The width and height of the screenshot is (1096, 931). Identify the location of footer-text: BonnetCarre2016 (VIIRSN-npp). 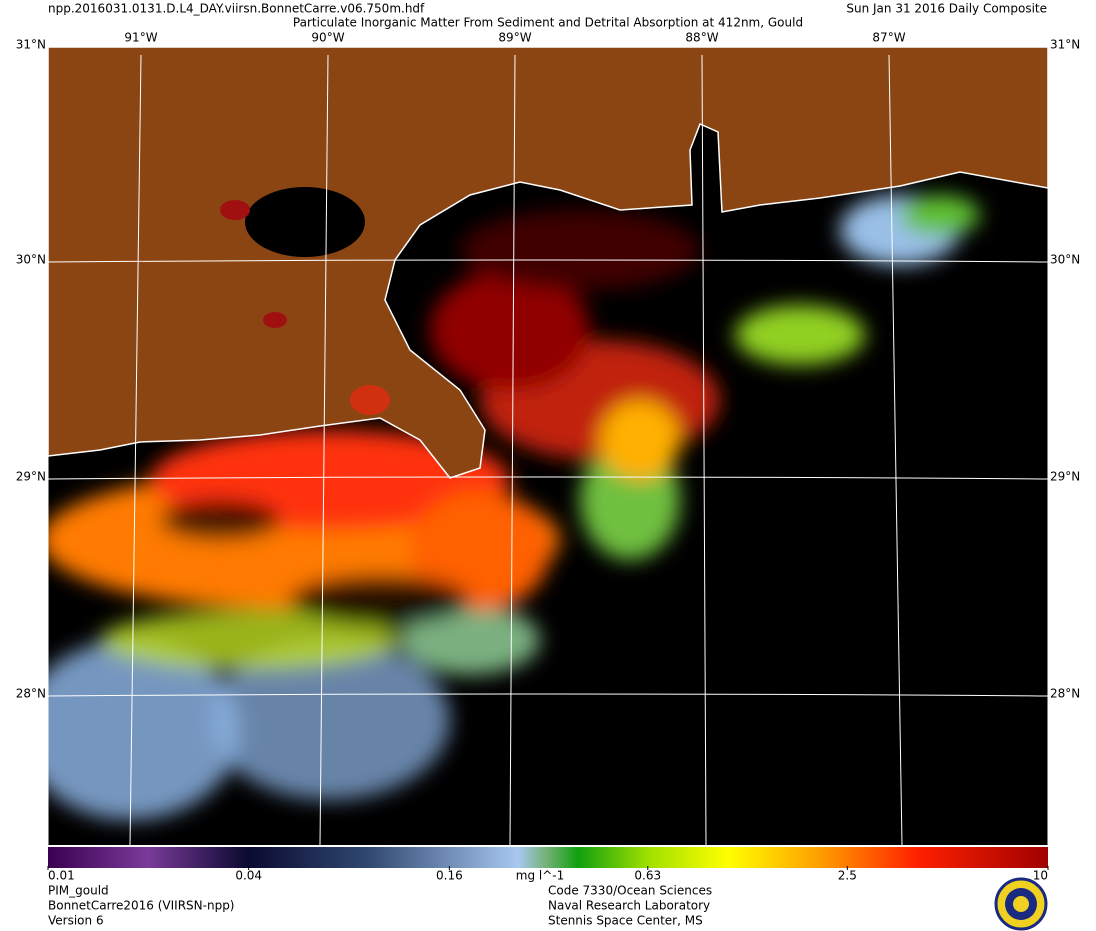
(141, 906).